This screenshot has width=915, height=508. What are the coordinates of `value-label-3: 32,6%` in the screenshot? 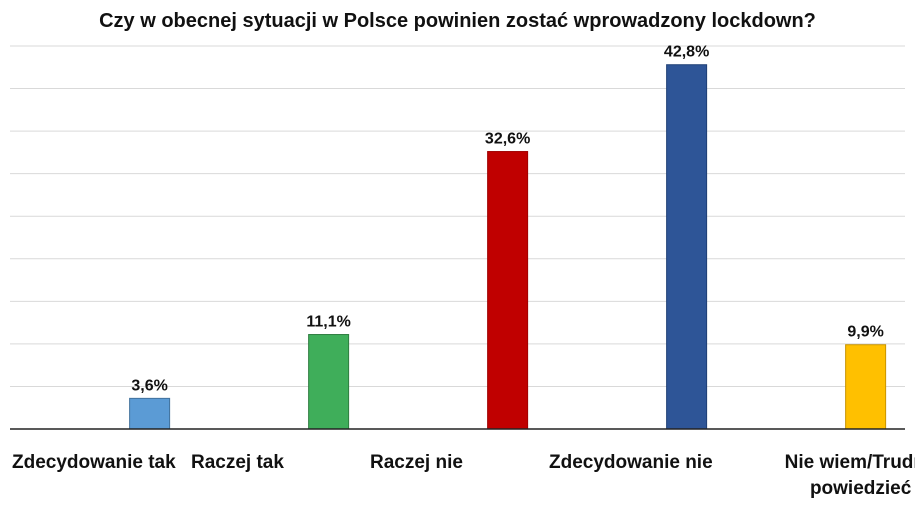 It's located at (507, 139).